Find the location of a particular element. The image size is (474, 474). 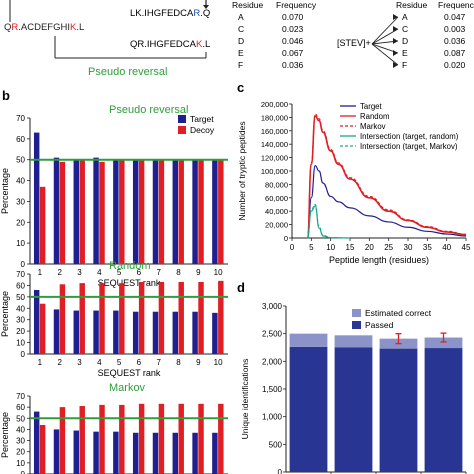

x-tick-label: 2 is located at coordinates (59, 272).